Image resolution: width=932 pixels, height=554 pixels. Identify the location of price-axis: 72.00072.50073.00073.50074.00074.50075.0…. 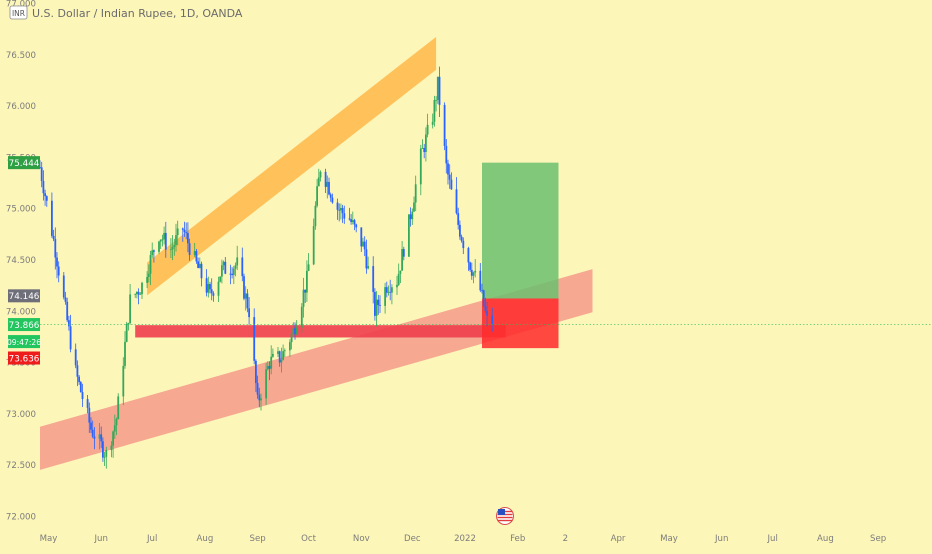
(21, 261).